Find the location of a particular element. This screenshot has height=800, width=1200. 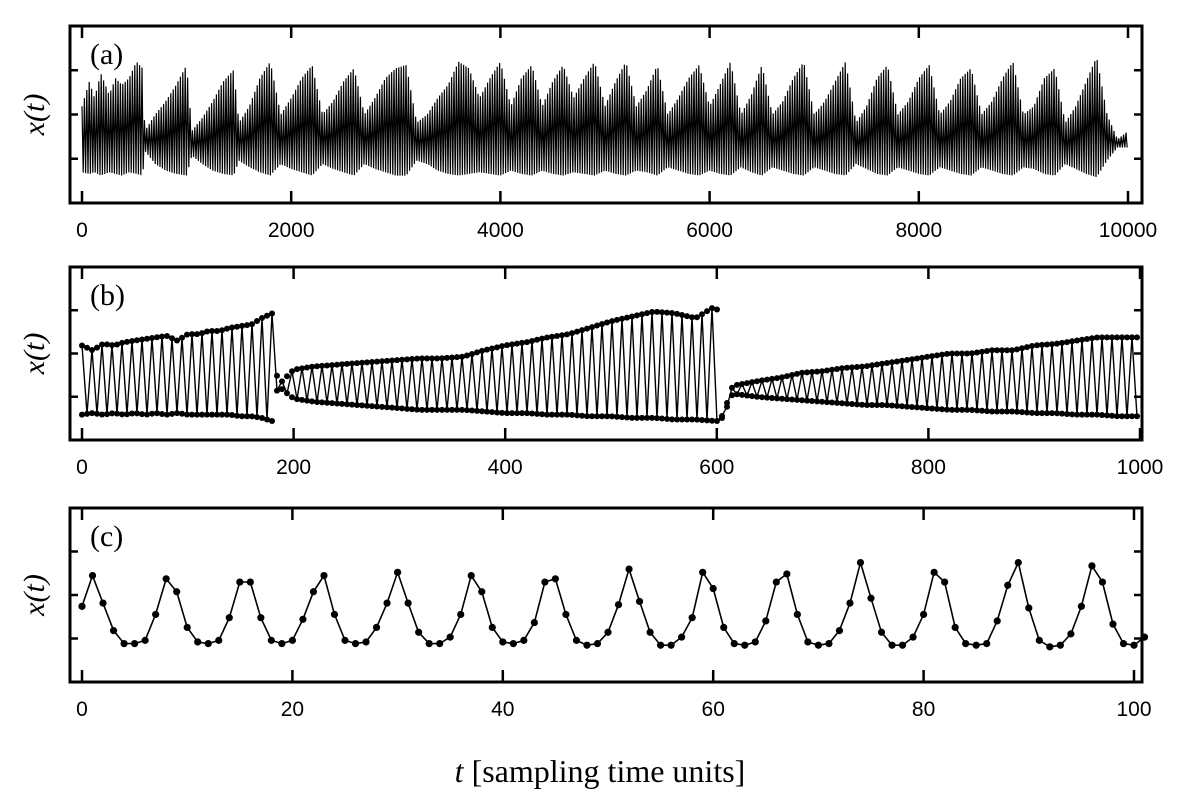

x-tick-label: 100 is located at coordinates (1133, 709).